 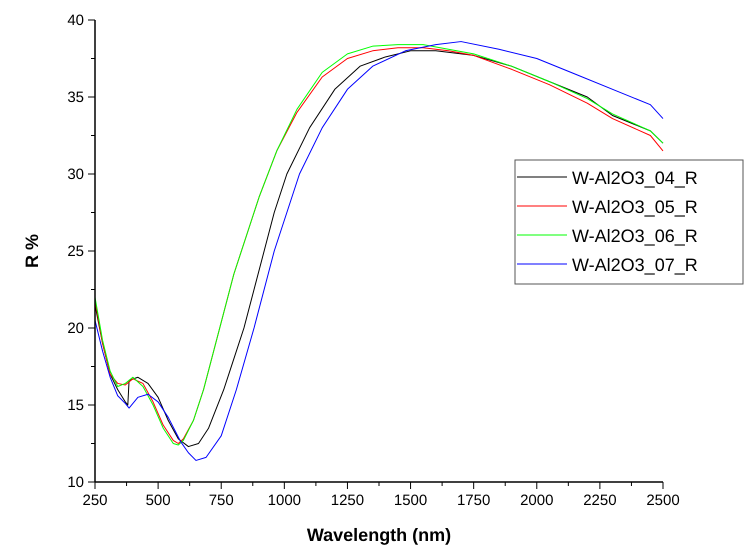 I want to click on x-tick-label: 250, so click(x=95, y=500).